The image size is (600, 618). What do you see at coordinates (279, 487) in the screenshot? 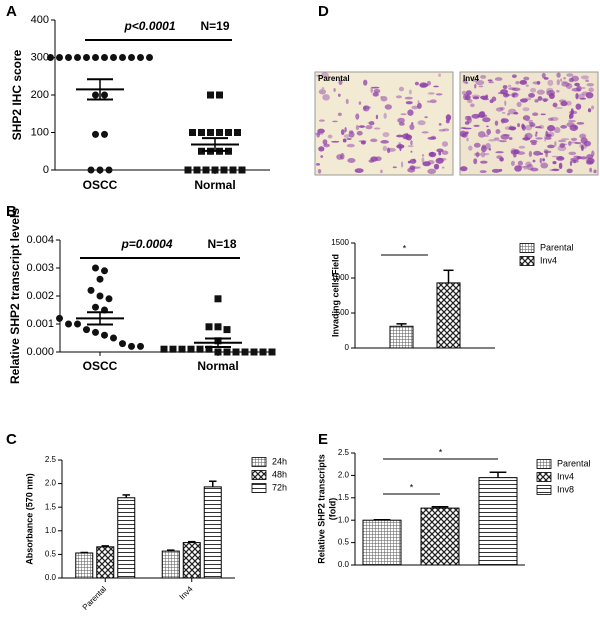
I see `legend-label: 72h` at bounding box center [279, 487].